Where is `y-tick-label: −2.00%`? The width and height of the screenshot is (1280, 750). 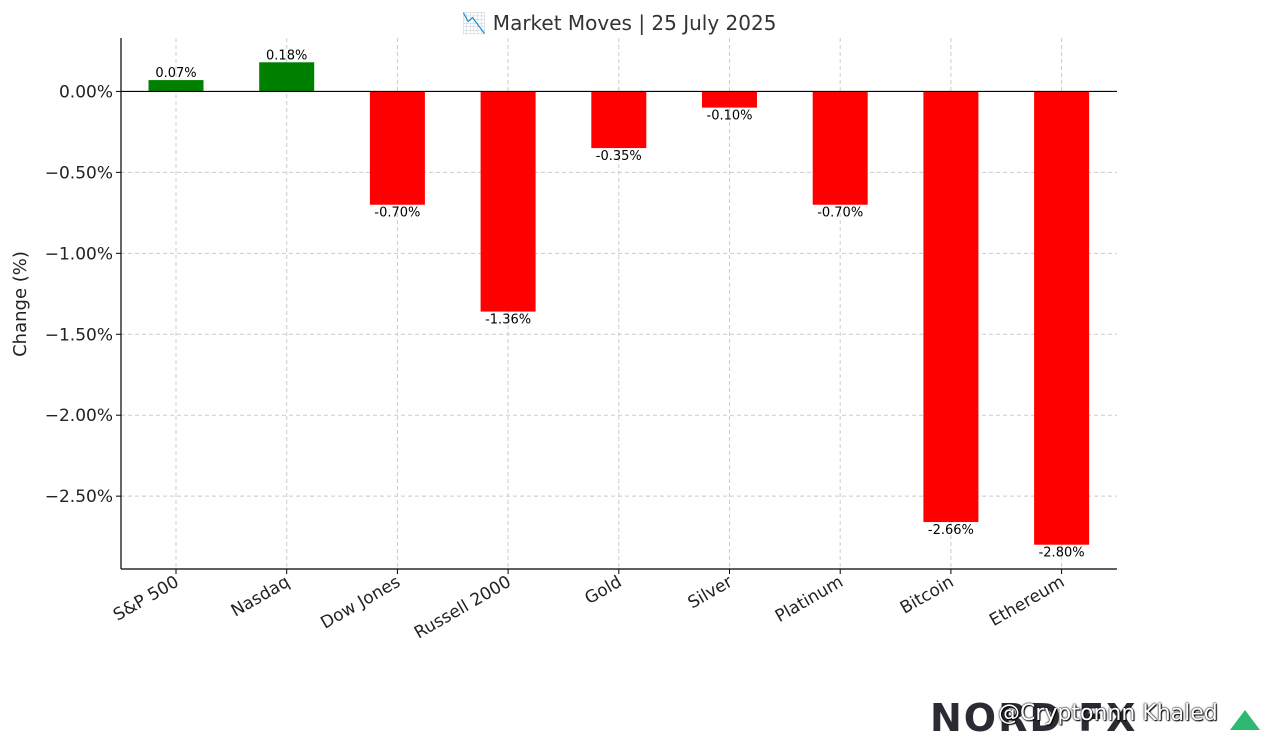
y-tick-label: −2.00% is located at coordinates (79, 416).